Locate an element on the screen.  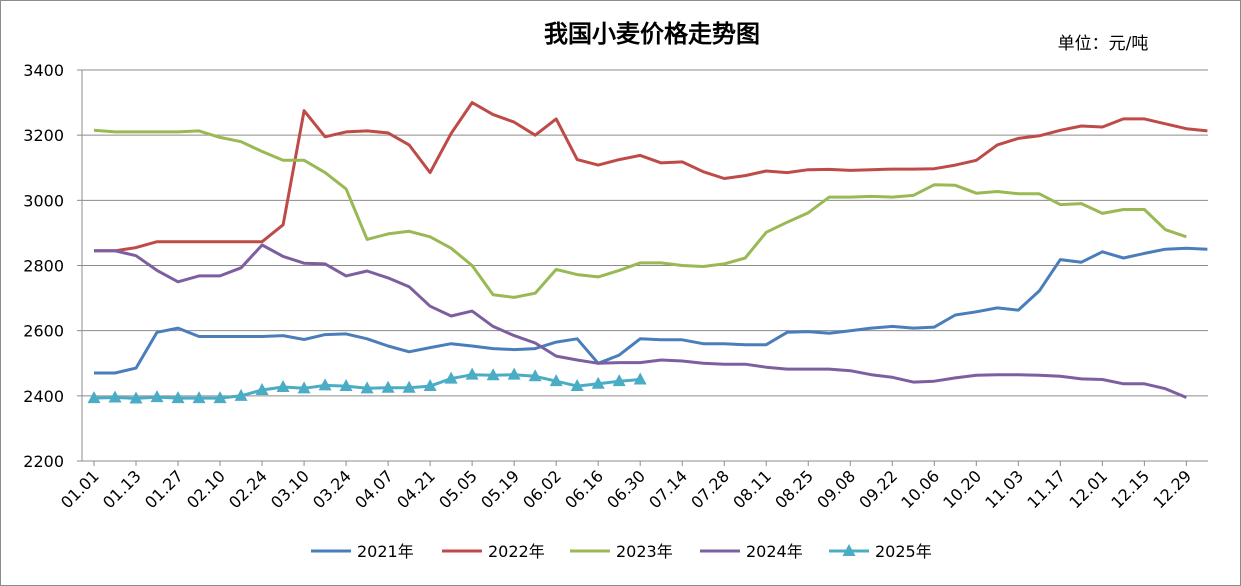
legend-label: 2024年 is located at coordinates (774, 551).